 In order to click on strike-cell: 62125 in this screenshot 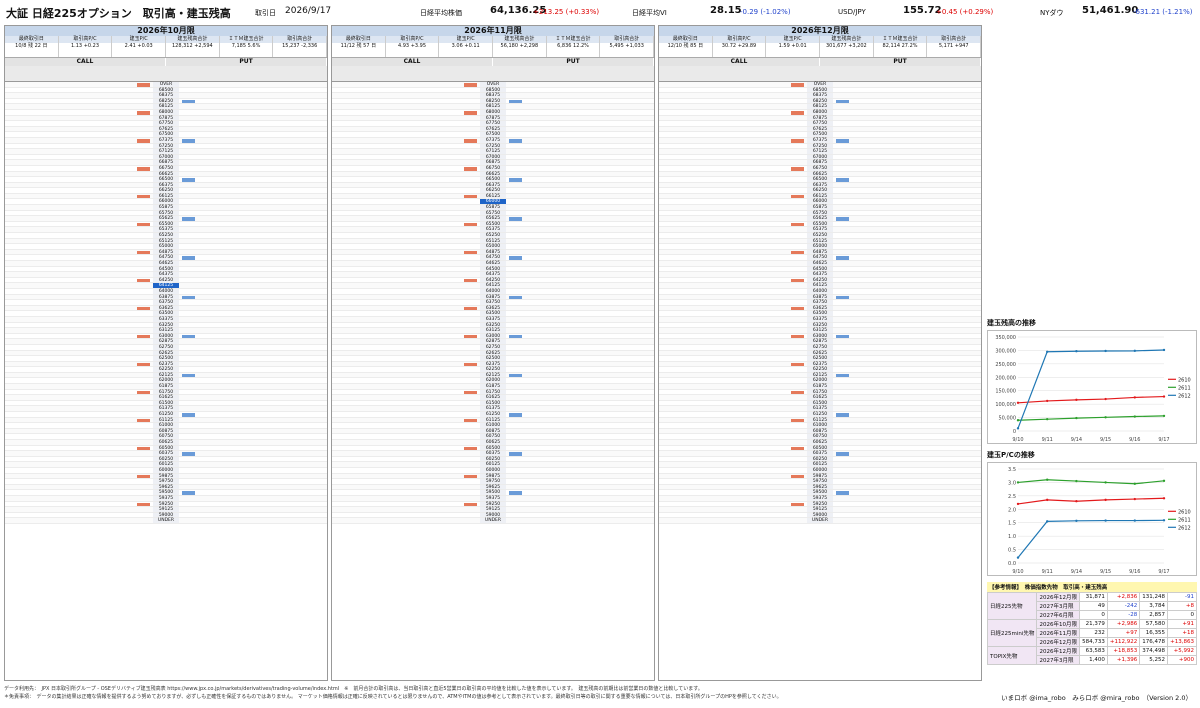, I will do `click(493, 375)`.